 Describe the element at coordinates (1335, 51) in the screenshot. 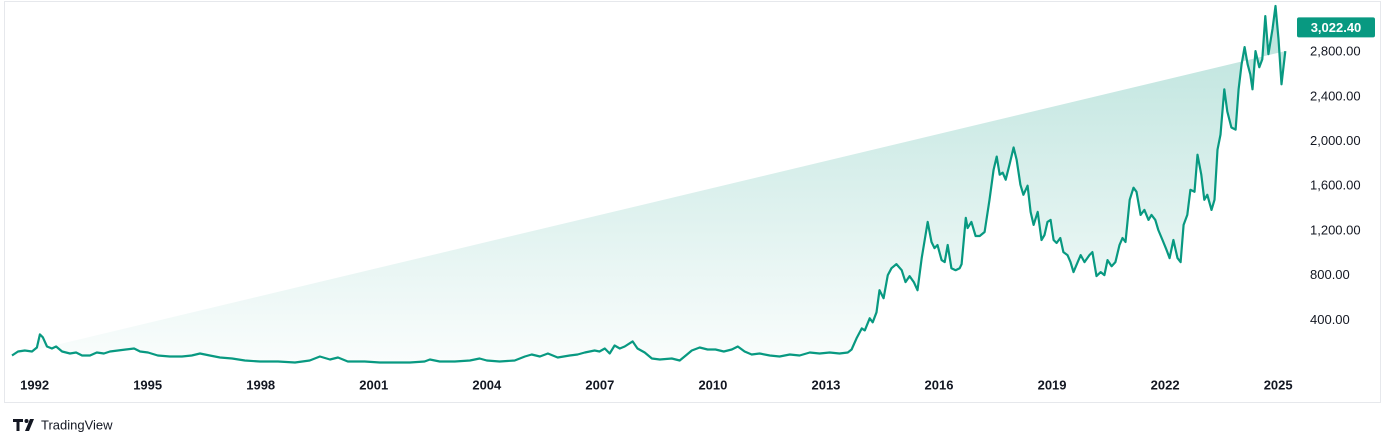

I see `y-tick-label: 2,800.00` at that location.